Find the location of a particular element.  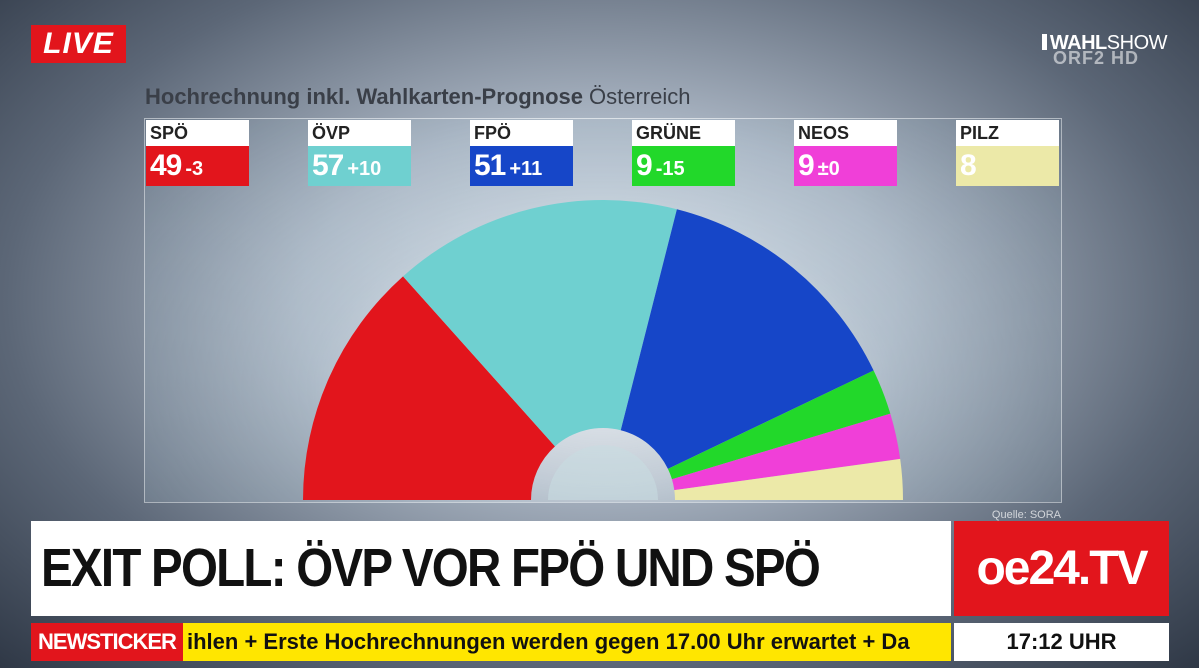

legend-item-fpö: FPÖ 51 +11 is located at coordinates (521, 153).